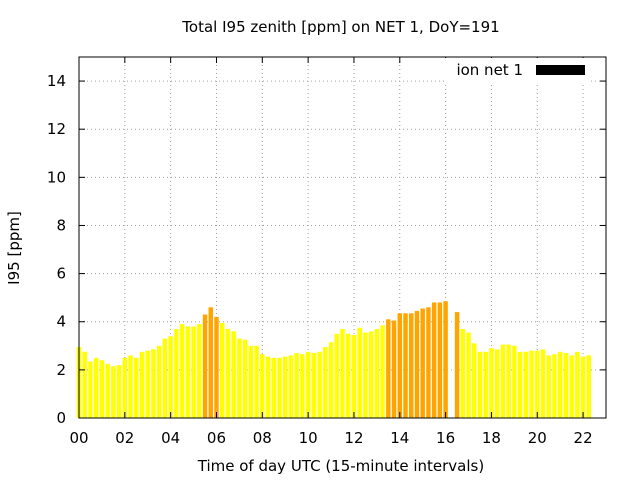 The image size is (640, 480). Describe the element at coordinates (489, 70) in the screenshot. I see `legend-label: ion net 1` at that location.